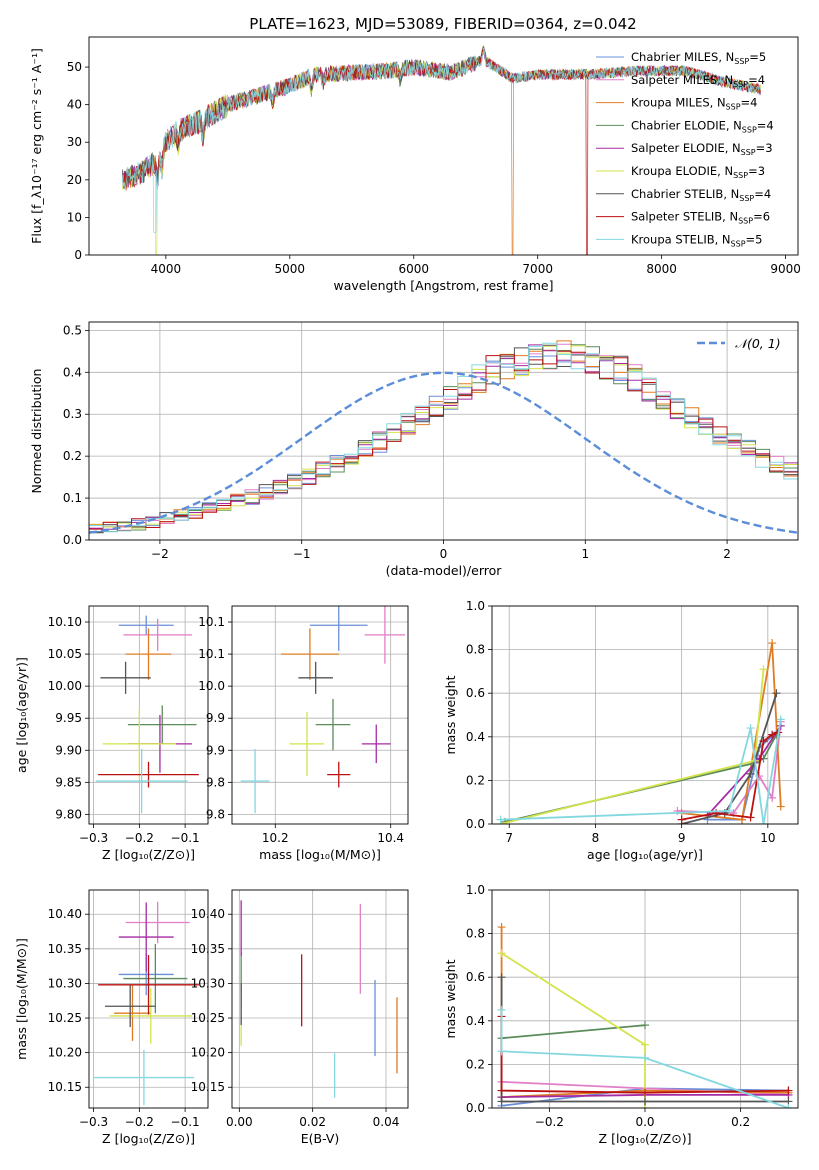 The height and width of the screenshot is (1170, 819). What do you see at coordinates (21, 999) in the screenshot?
I see `y-axis-label: mass [log₁₀(M/M⊙)]` at bounding box center [21, 999].